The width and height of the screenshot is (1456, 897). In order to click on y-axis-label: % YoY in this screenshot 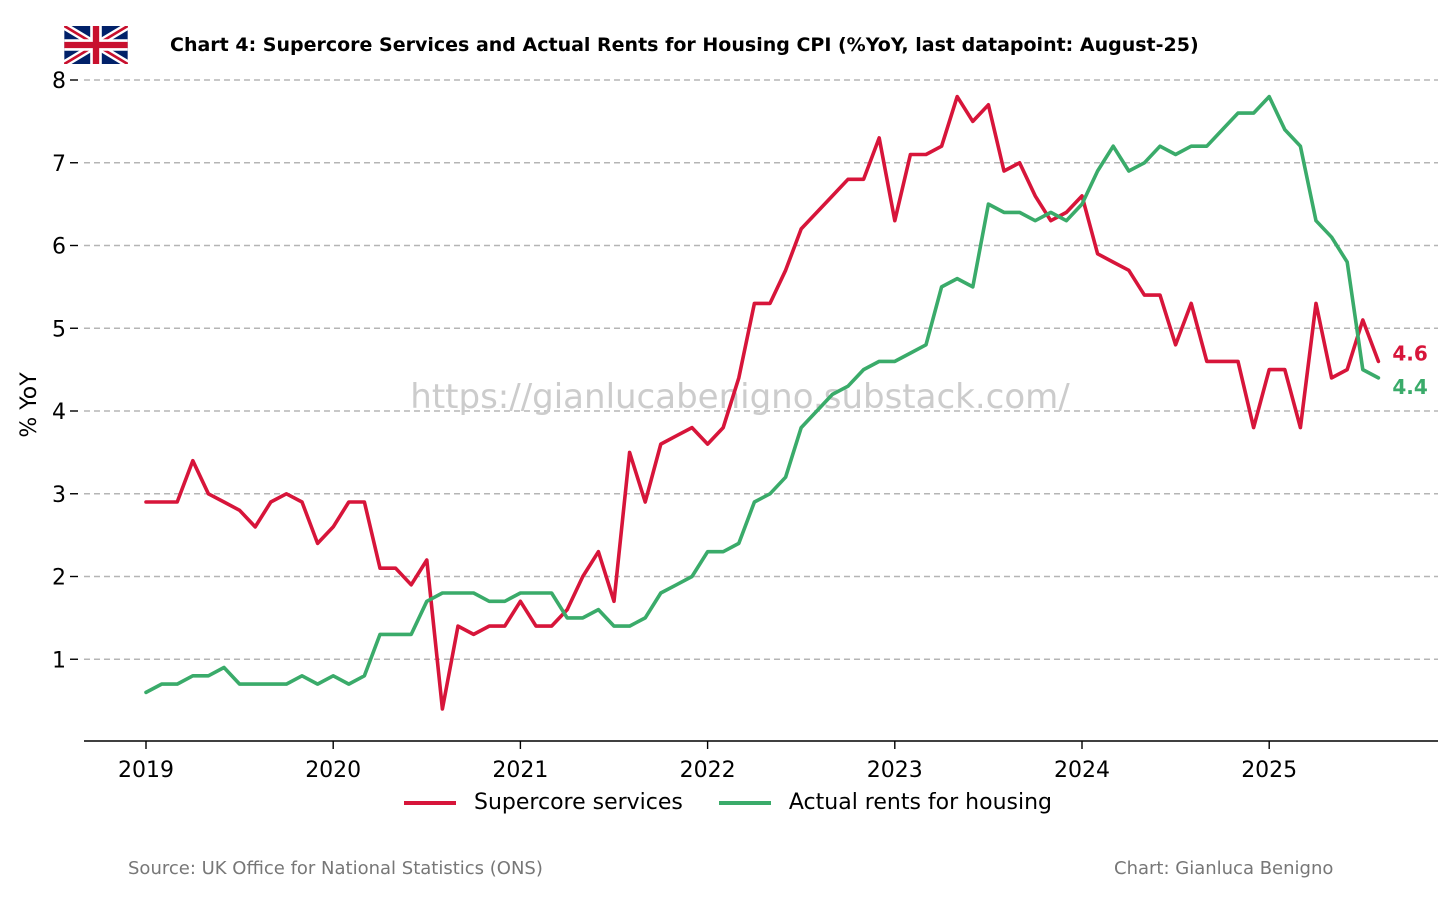, I will do `click(29, 405)`.